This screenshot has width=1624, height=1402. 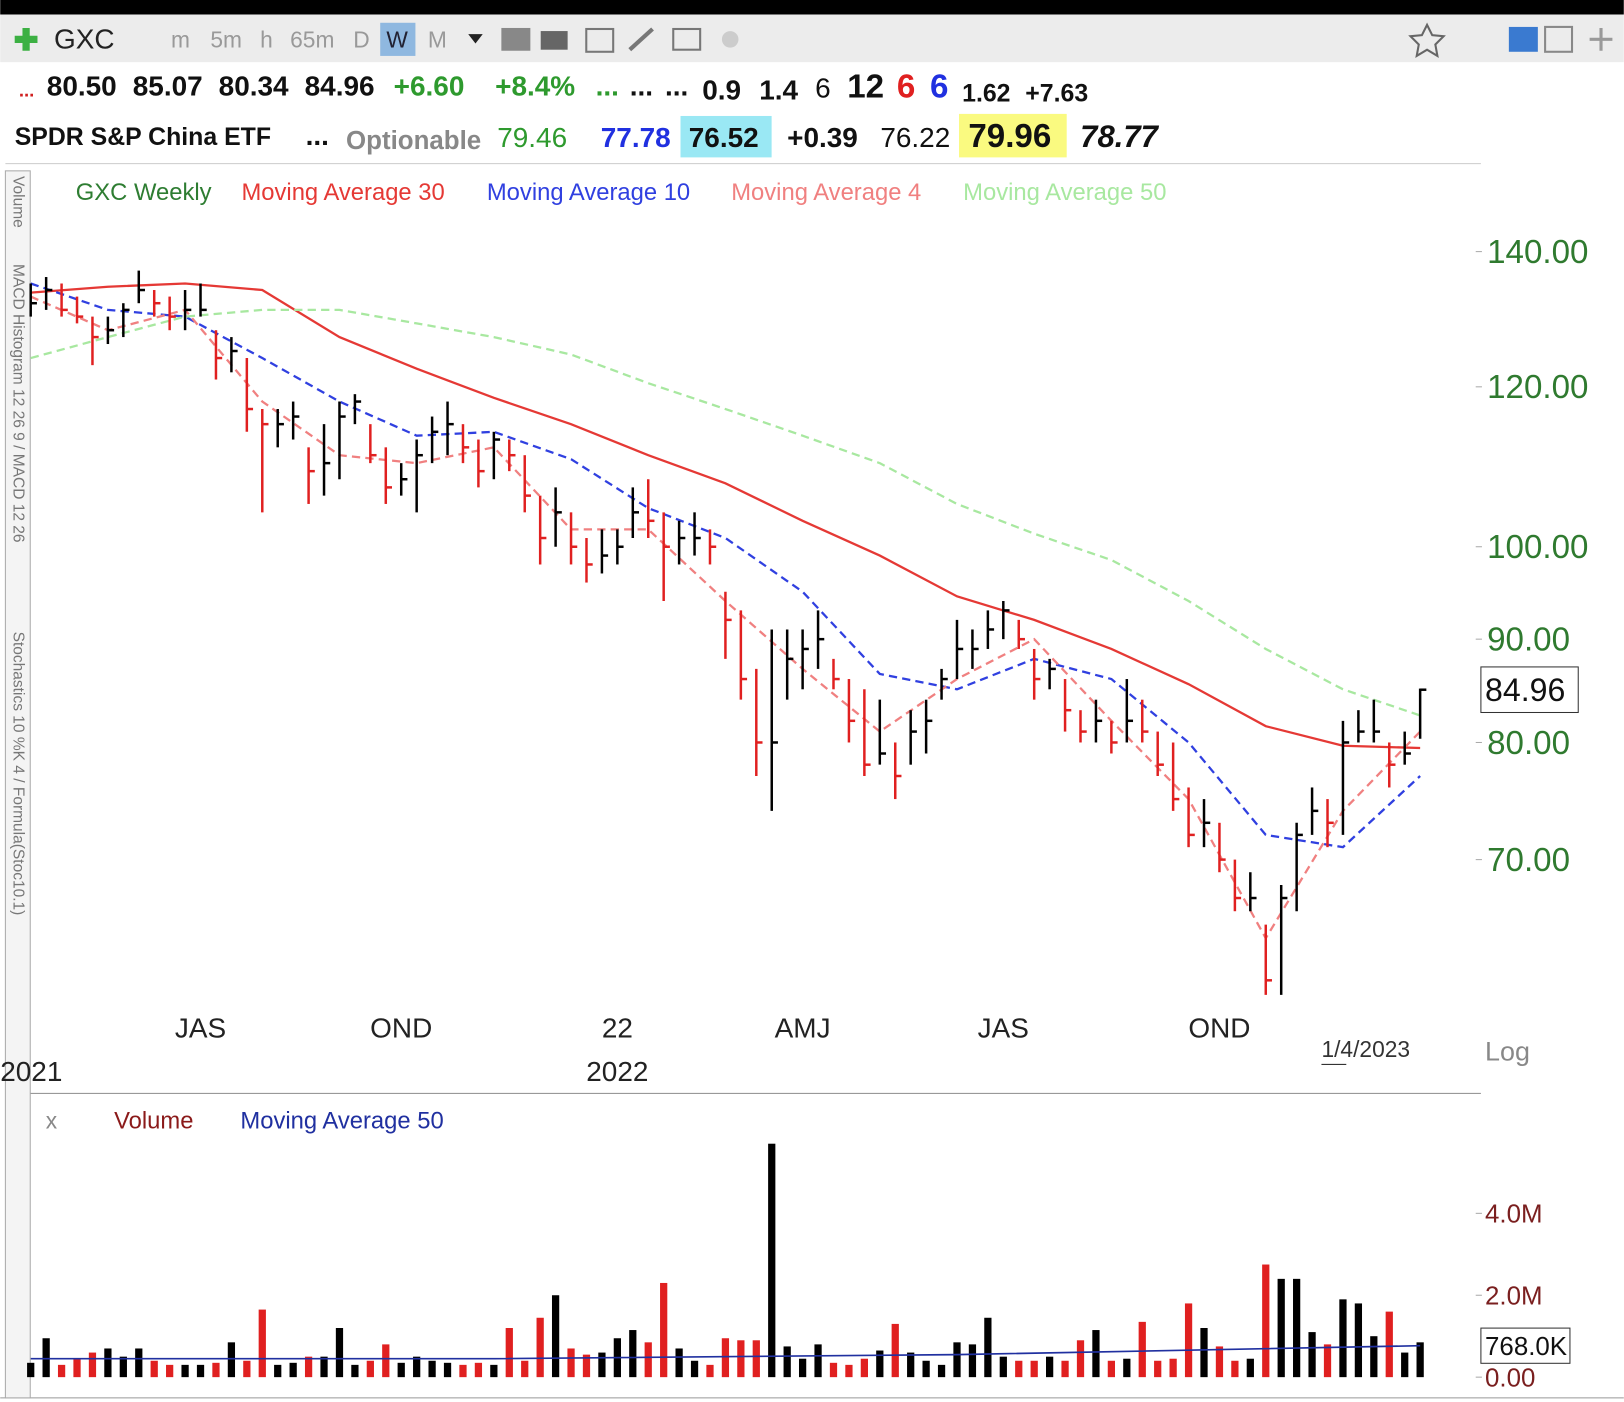 I want to click on quote: +7.63, so click(x=1056, y=93).